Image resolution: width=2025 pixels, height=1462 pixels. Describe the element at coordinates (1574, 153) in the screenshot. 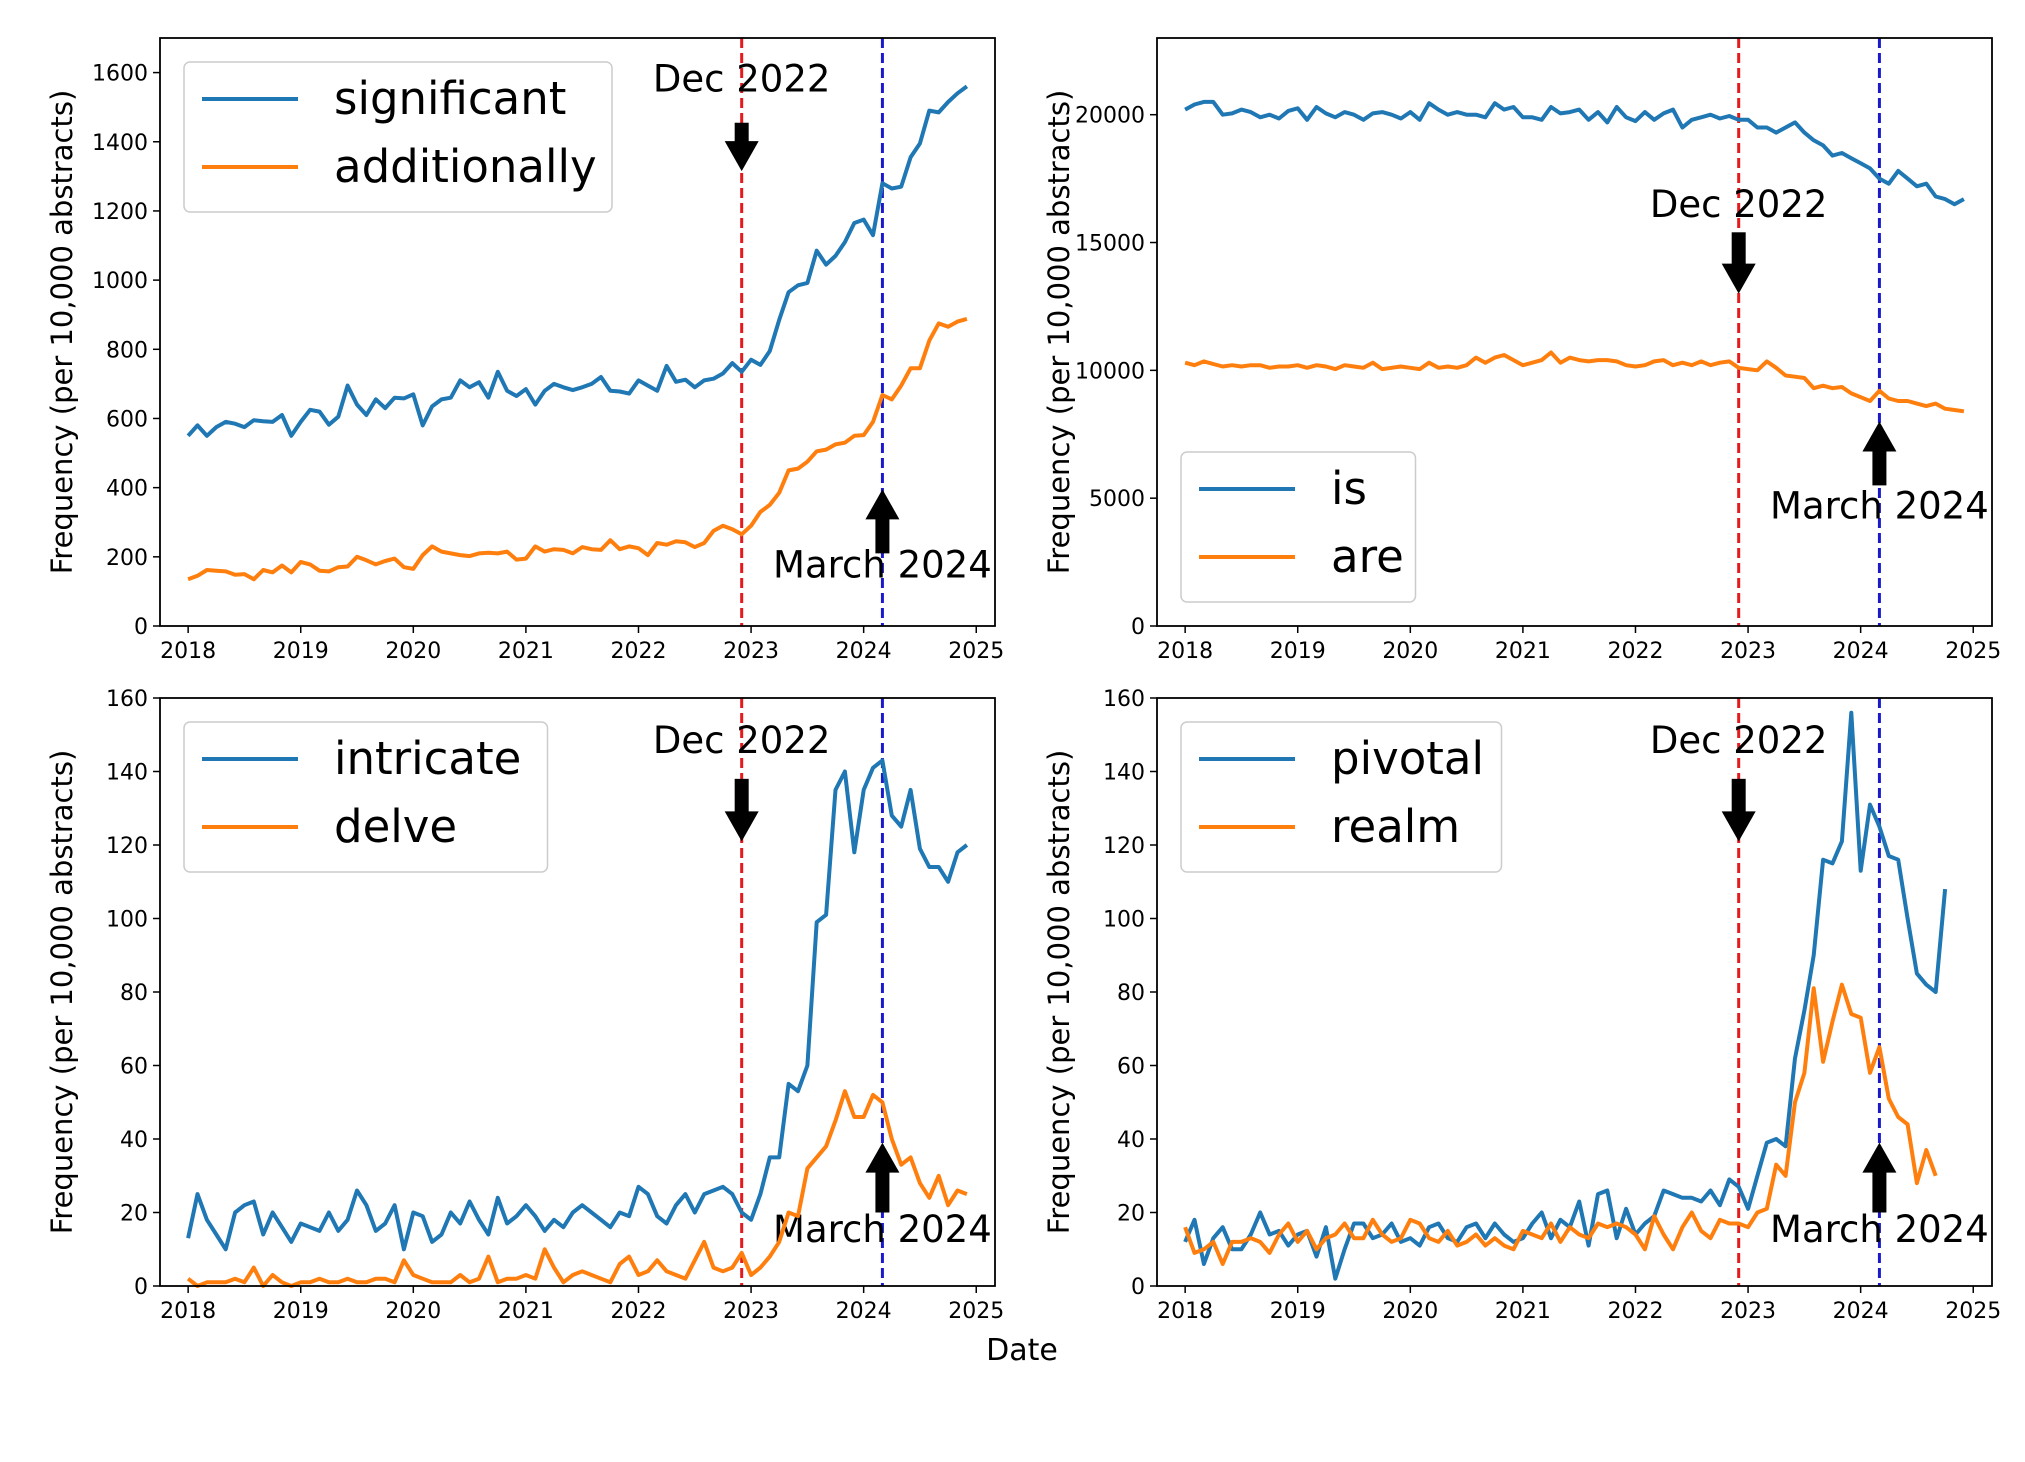

I see `series-line-is` at that location.